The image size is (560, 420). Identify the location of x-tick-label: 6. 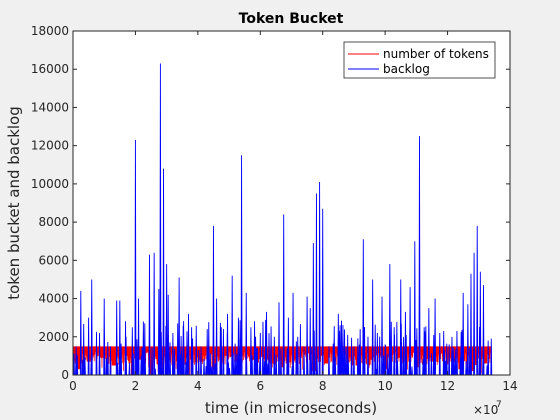
(260, 386).